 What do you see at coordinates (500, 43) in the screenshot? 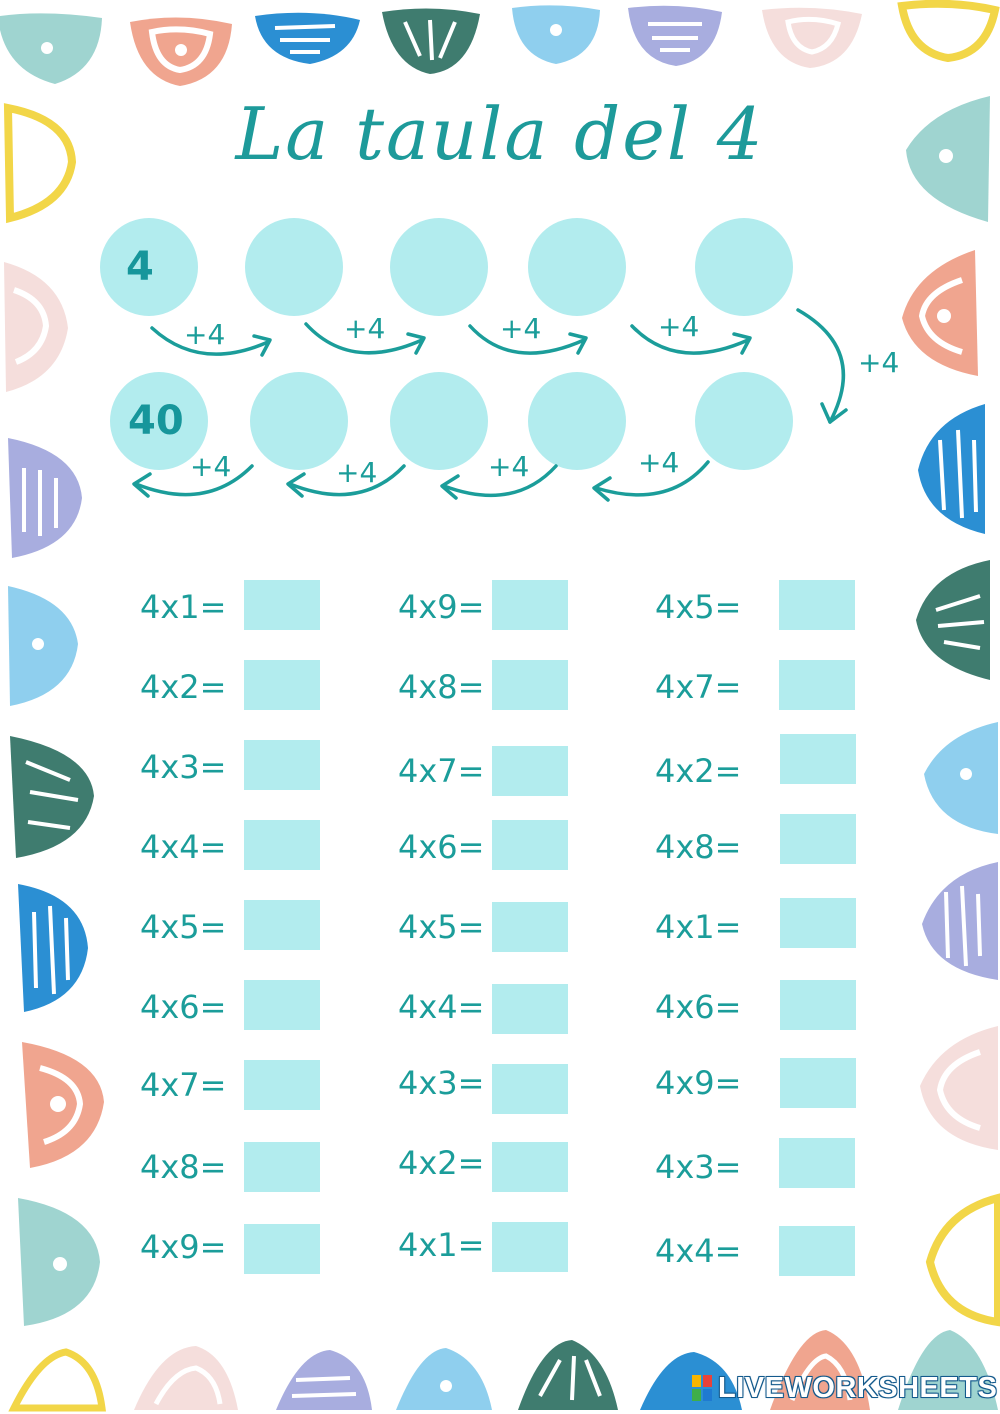
I see `deco-shapes-top` at bounding box center [500, 43].